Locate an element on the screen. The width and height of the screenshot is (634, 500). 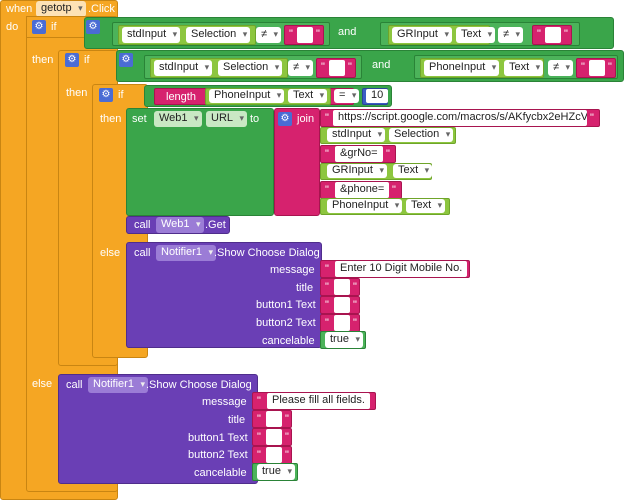
eq-operator-dropdown: = is located at coordinates (347, 96).